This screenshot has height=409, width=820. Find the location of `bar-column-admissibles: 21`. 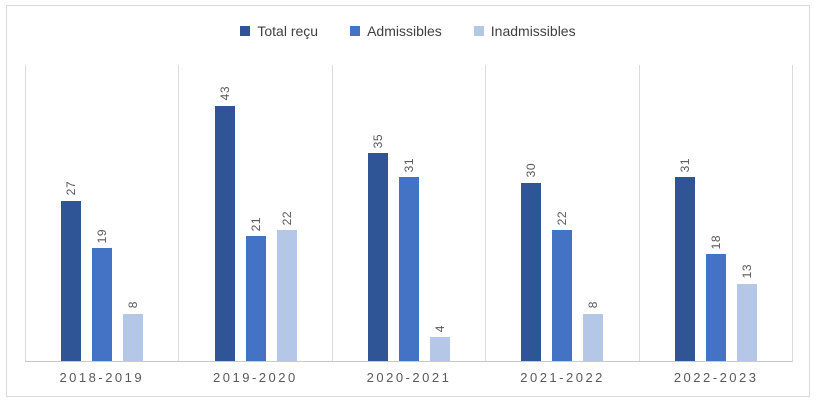

bar-column-admissibles: 21 is located at coordinates (255, 288).